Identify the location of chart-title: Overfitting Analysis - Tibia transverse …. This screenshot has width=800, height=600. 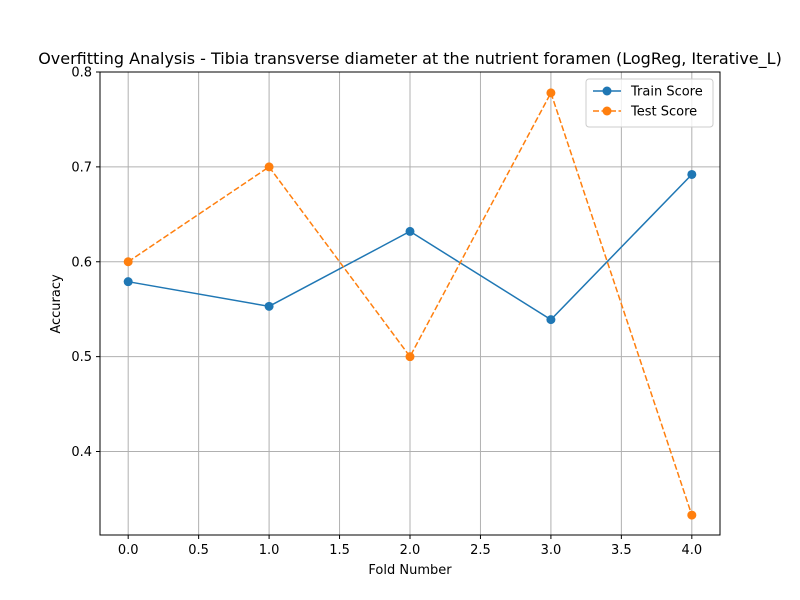
(410, 59).